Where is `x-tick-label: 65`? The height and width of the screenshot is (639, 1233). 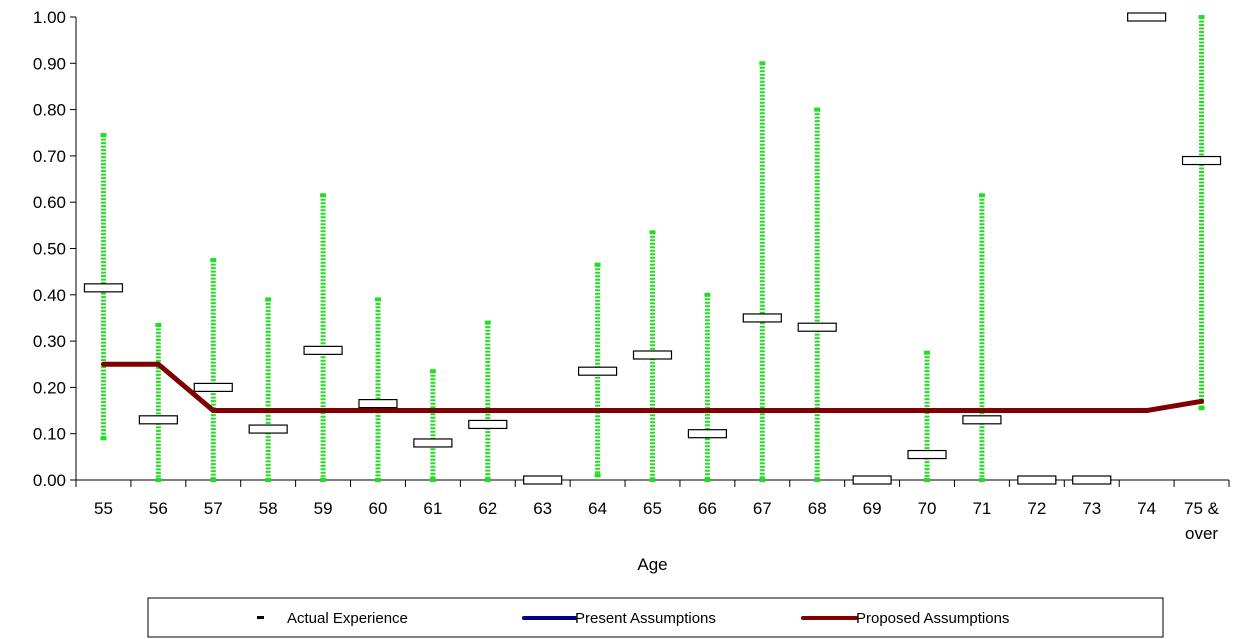 x-tick-label: 65 is located at coordinates (652, 508).